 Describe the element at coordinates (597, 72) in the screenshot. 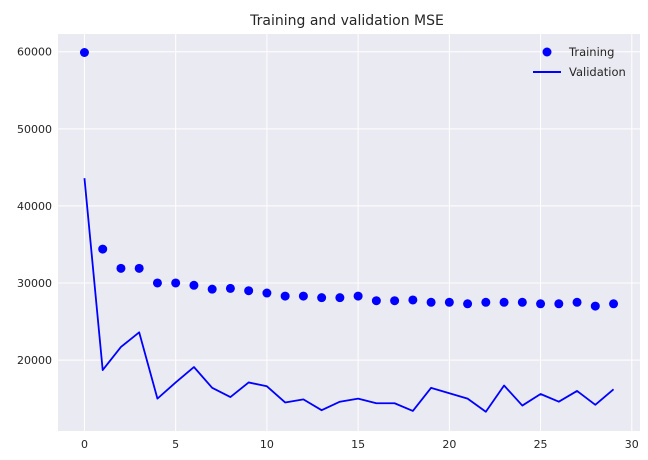

I see `legend-label-validation: Validation` at that location.